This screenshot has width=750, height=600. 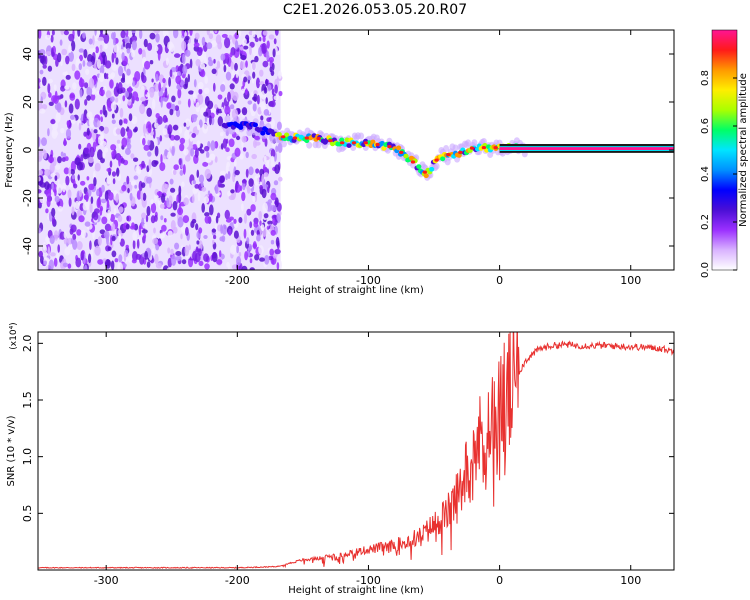 What do you see at coordinates (27, 457) in the screenshot?
I see `bottom-y-tick-label: 1.0` at bounding box center [27, 457].